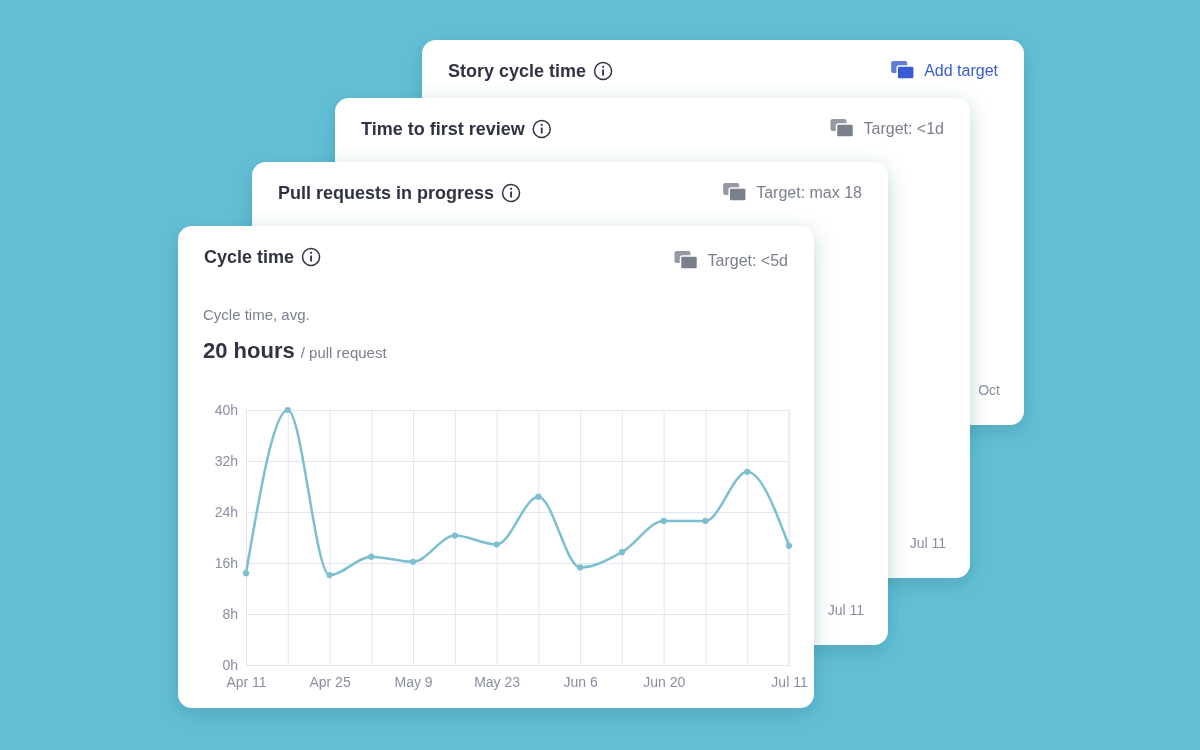 The width and height of the screenshot is (1200, 750). What do you see at coordinates (497, 681) in the screenshot?
I see `x-tick-label: May 23` at bounding box center [497, 681].